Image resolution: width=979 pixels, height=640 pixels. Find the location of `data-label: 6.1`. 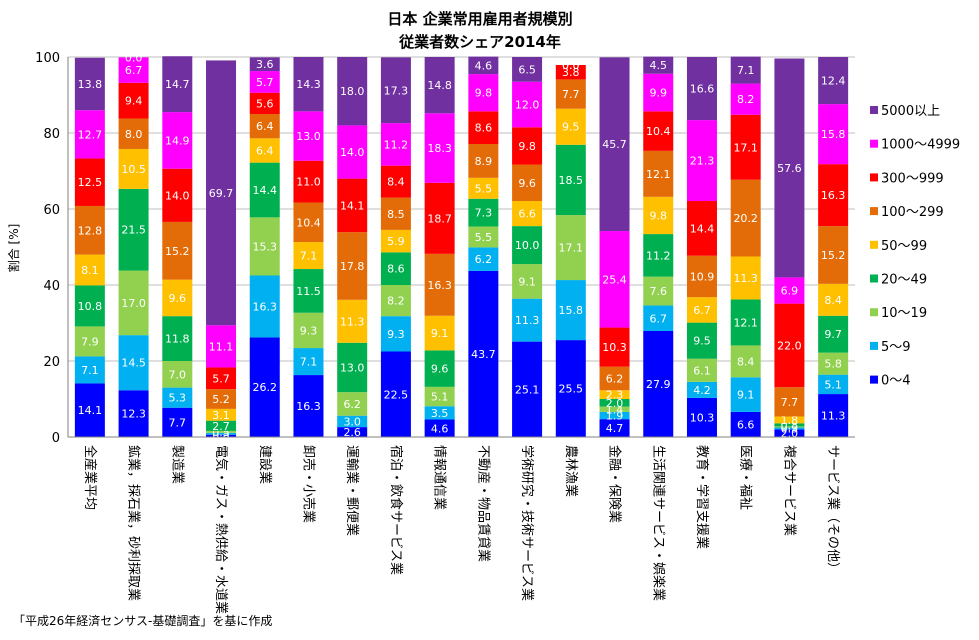

data-label: 6.1 is located at coordinates (702, 370).